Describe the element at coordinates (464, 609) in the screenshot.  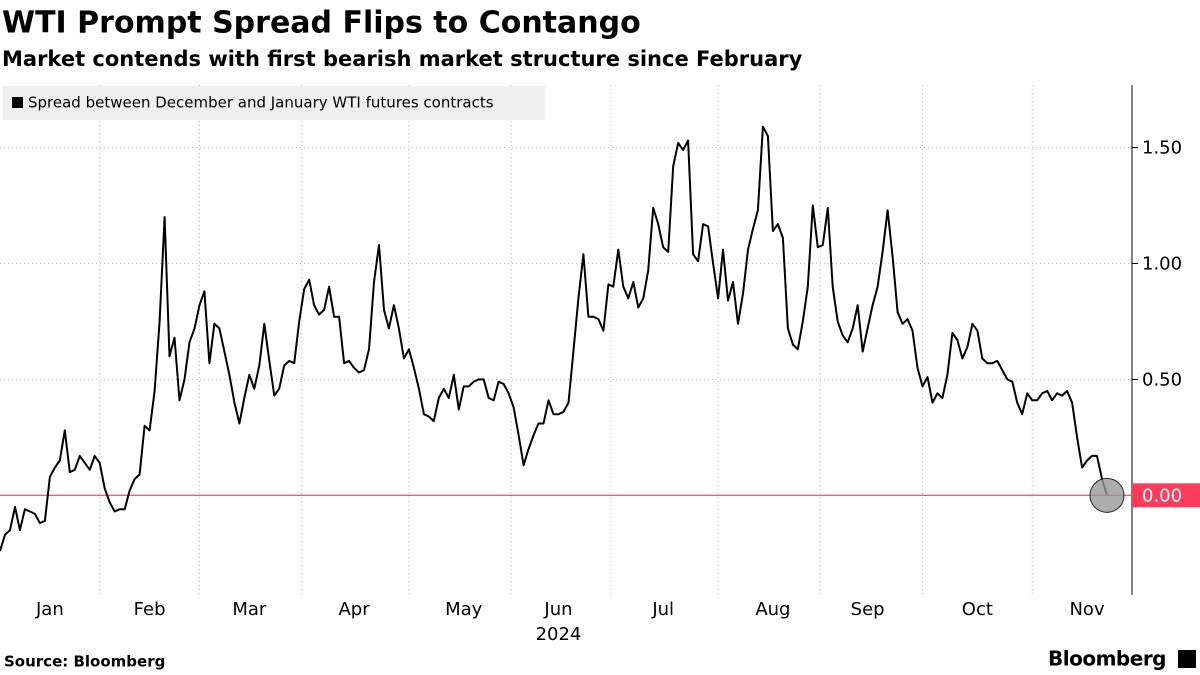
I see `x-tick-label: May` at that location.